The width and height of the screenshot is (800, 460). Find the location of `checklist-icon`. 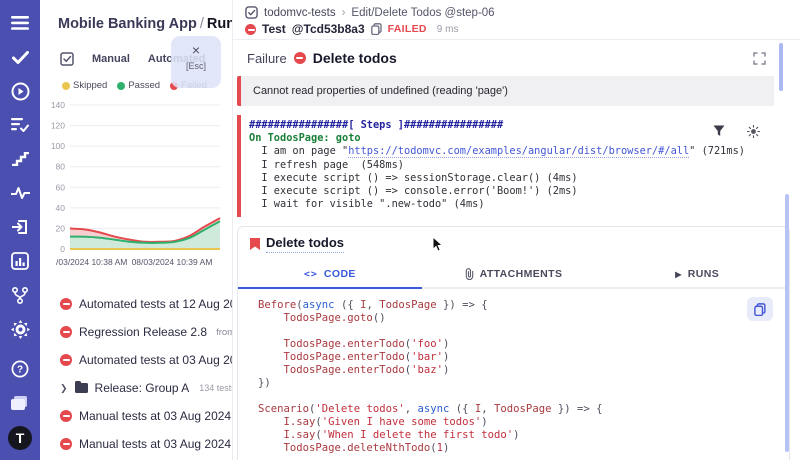

checklist-icon is located at coordinates (20, 125).